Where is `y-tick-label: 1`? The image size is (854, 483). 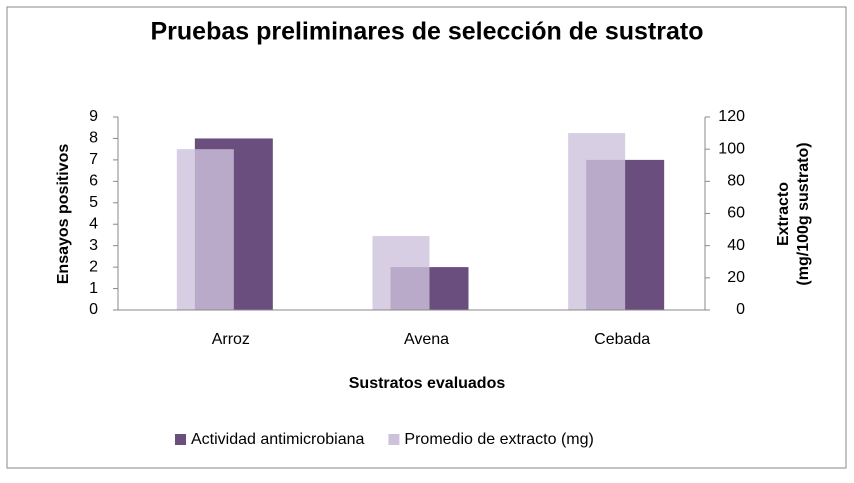 y-tick-label: 1 is located at coordinates (93, 288).